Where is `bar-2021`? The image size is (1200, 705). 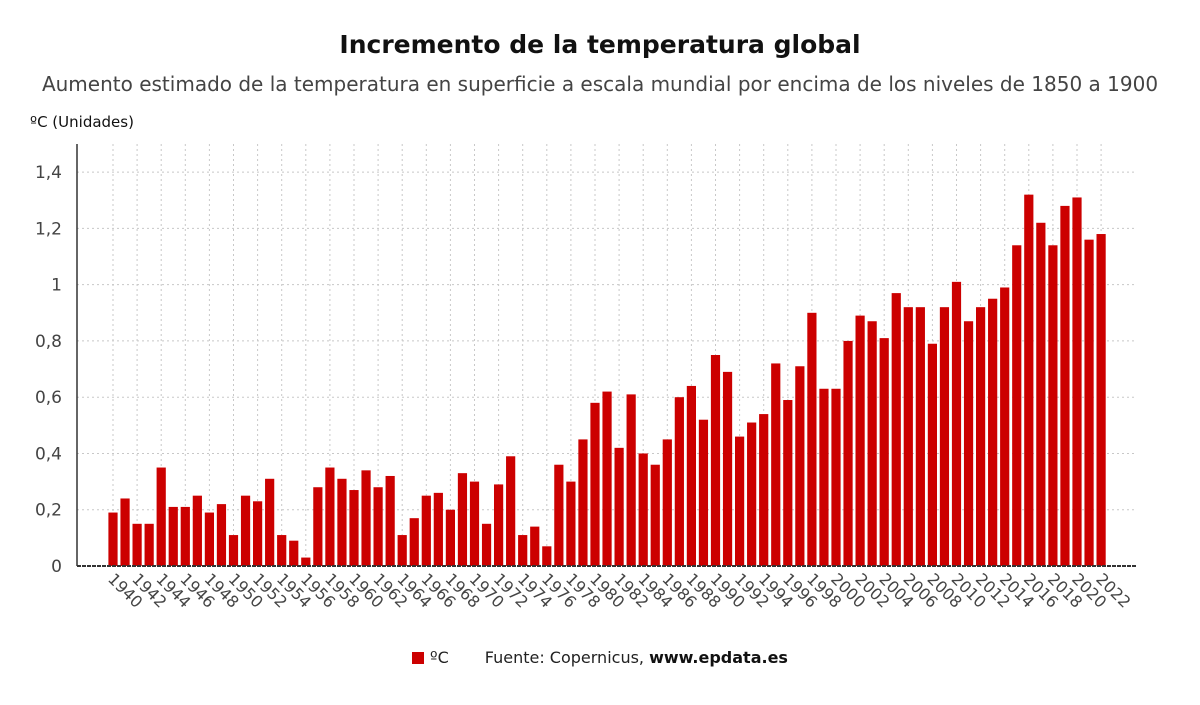
bar-2021 is located at coordinates (1089, 403).